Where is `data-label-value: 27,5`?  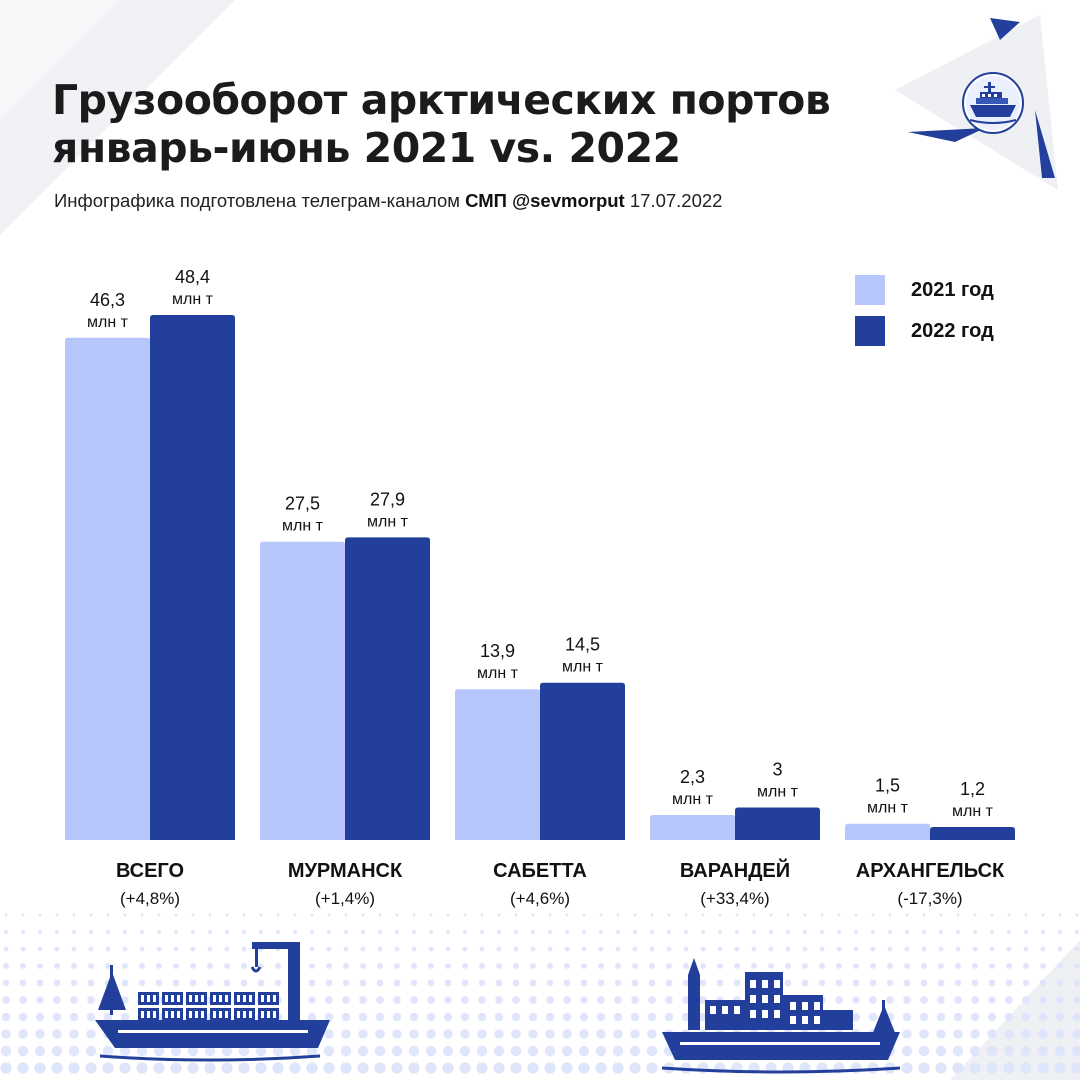 data-label-value: 27,5 is located at coordinates (302, 504).